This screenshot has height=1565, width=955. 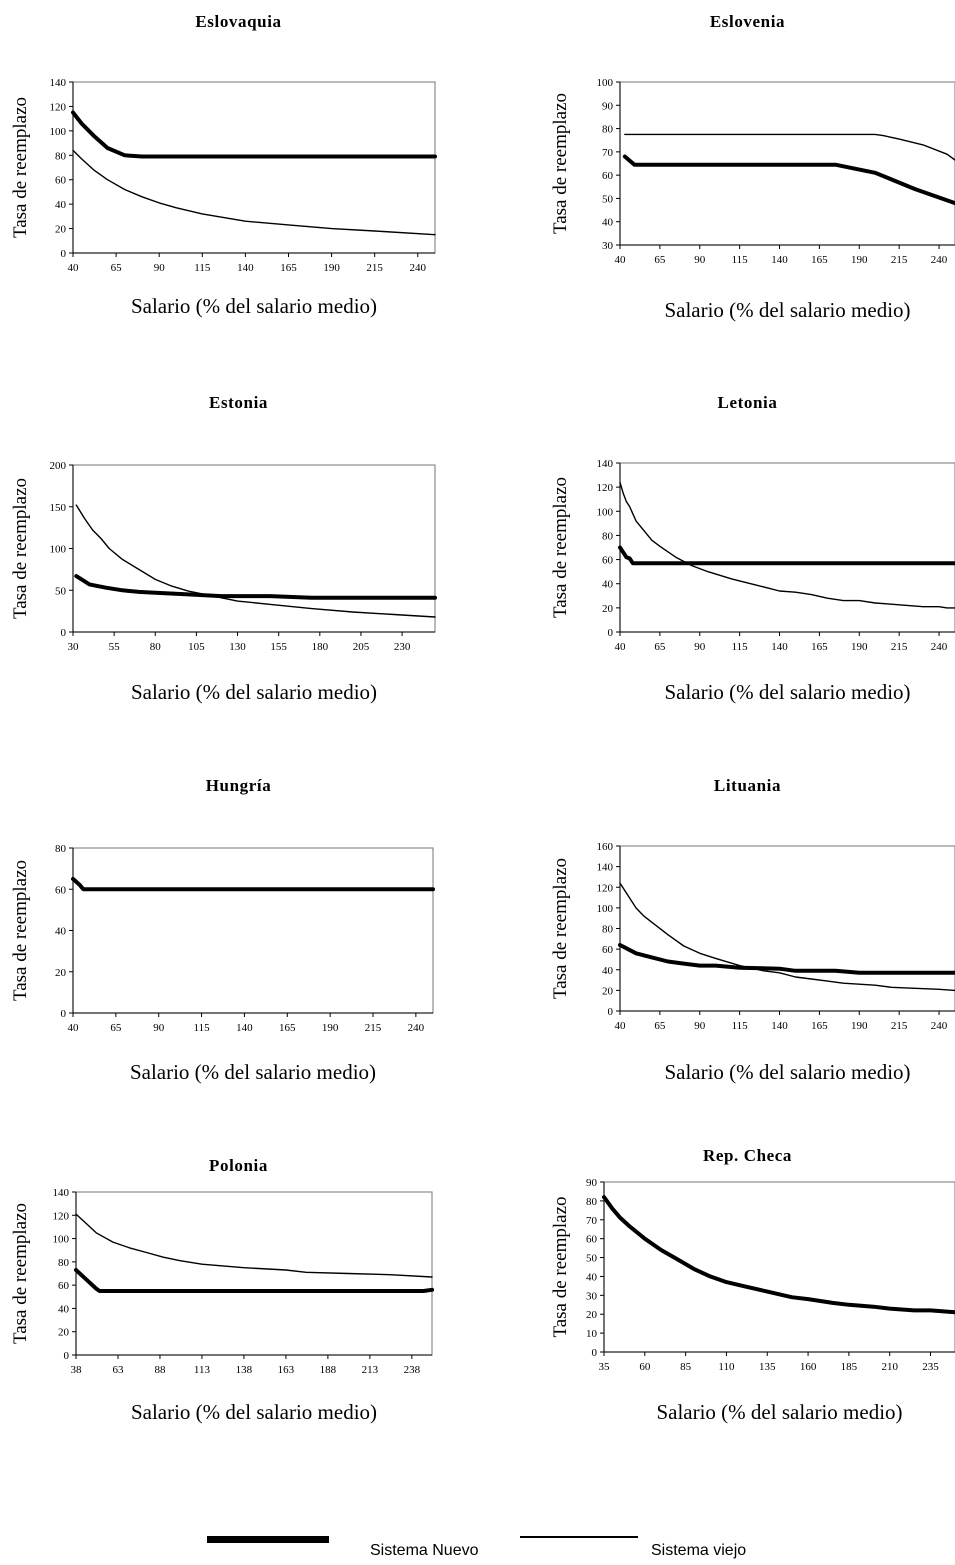 I want to click on chart-title-rep-checa: Rep. Checa, so click(x=747, y=1155).